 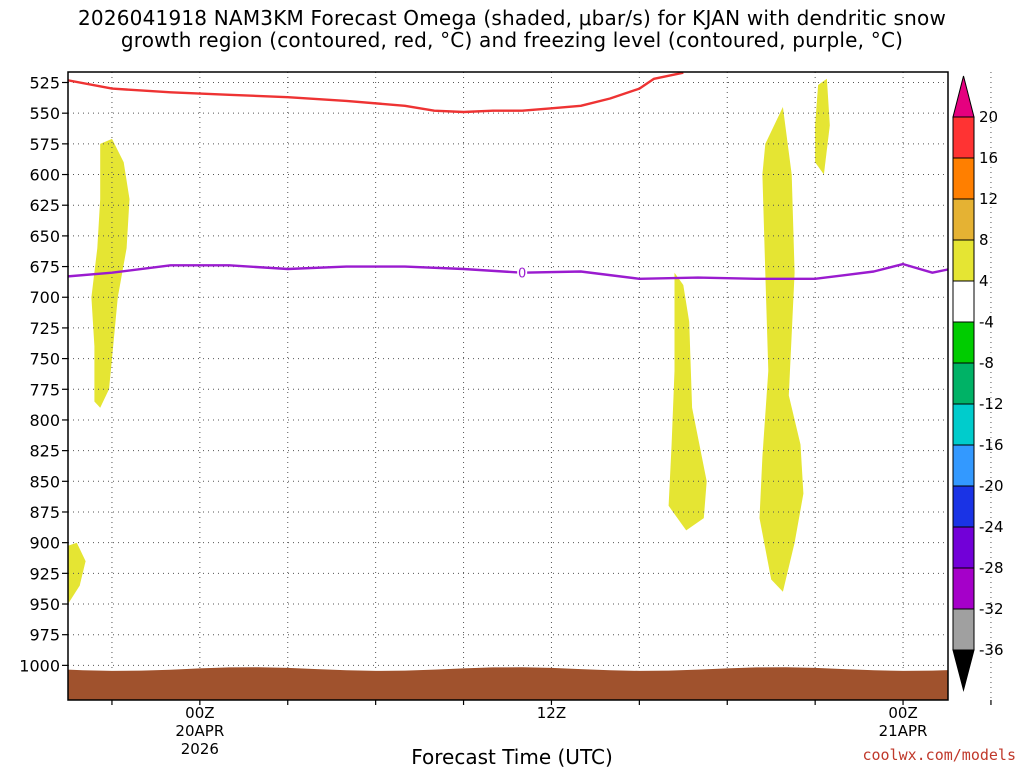 I want to click on x-tick-label: 21APR, so click(x=903, y=731).